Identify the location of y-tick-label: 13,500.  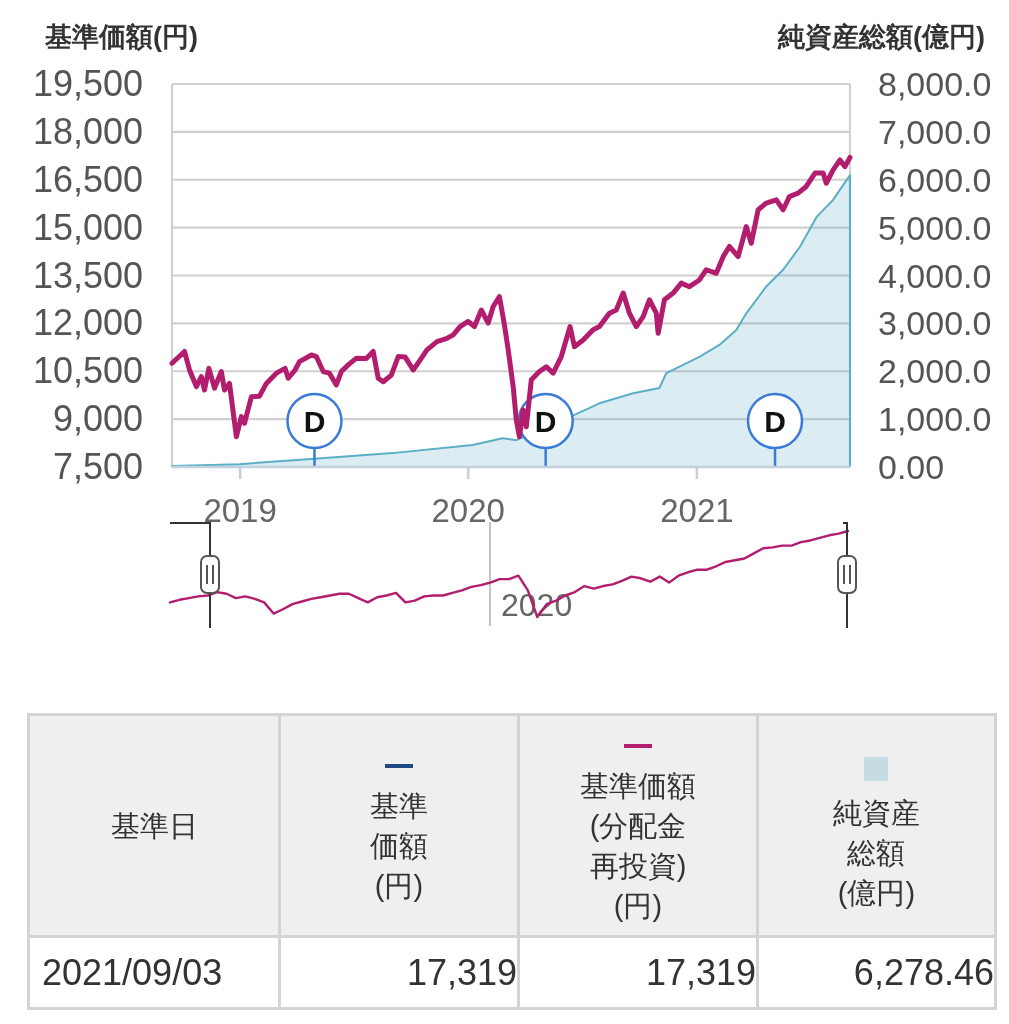
(87, 275).